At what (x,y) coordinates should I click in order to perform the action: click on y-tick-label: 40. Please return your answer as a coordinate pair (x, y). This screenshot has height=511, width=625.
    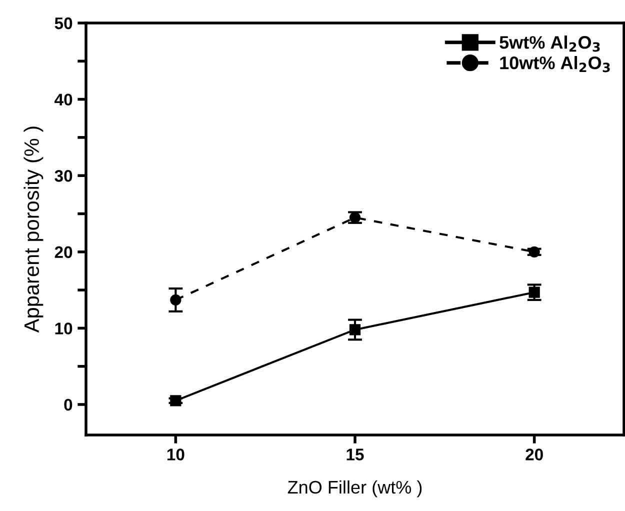
    Looking at the image, I should click on (63, 100).